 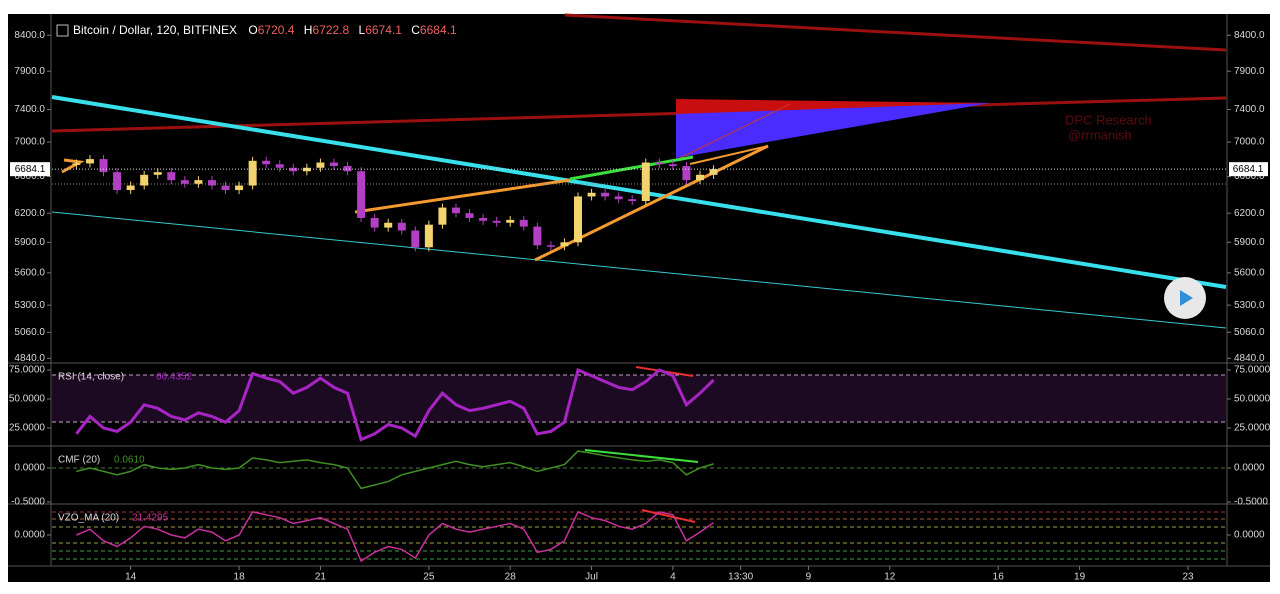 I want to click on x-tick-label: 12, so click(x=890, y=577).